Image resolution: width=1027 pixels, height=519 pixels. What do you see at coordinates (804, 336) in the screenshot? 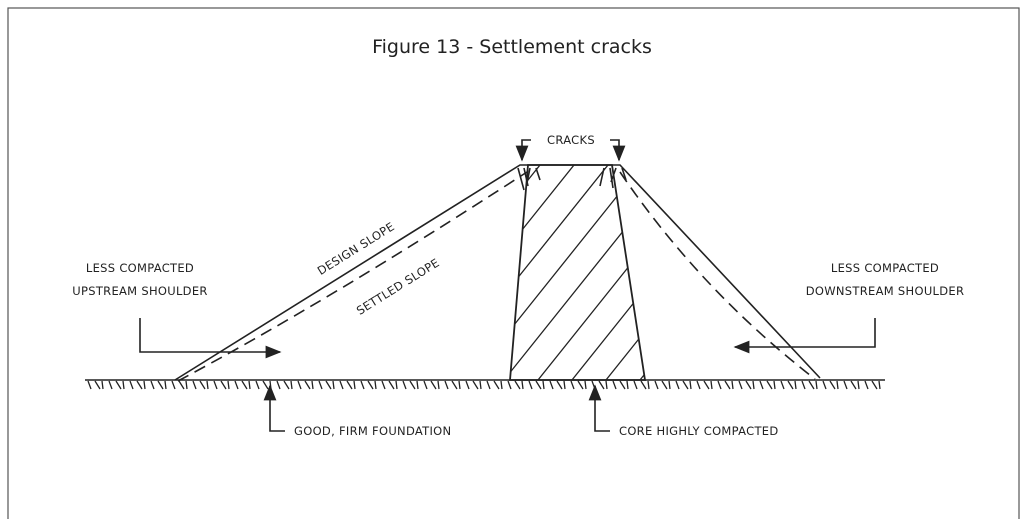
I see `downstream-arrow` at bounding box center [804, 336].